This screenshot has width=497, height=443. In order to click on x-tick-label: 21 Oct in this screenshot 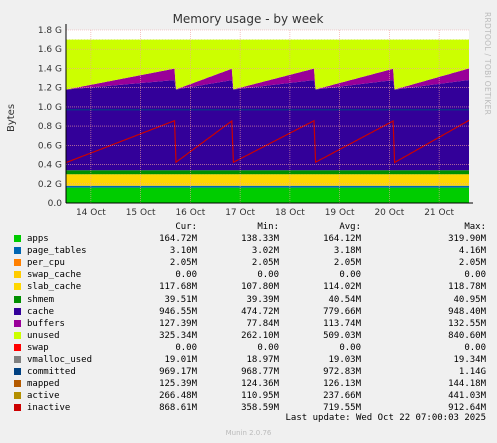, I will do `click(439, 213)`.